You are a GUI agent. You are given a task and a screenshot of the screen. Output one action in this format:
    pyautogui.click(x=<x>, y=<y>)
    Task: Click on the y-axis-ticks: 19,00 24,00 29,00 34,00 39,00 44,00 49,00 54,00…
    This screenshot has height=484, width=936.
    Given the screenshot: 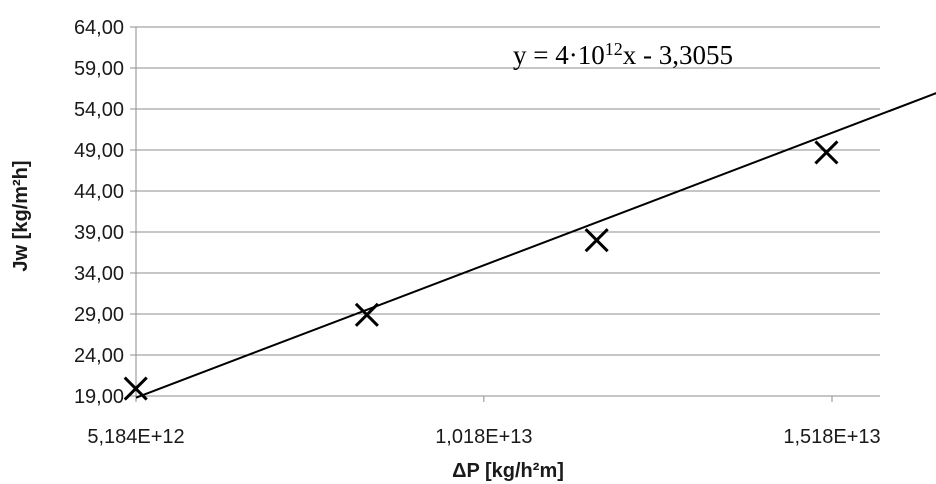 What is the action you would take?
    pyautogui.click(x=105, y=212)
    